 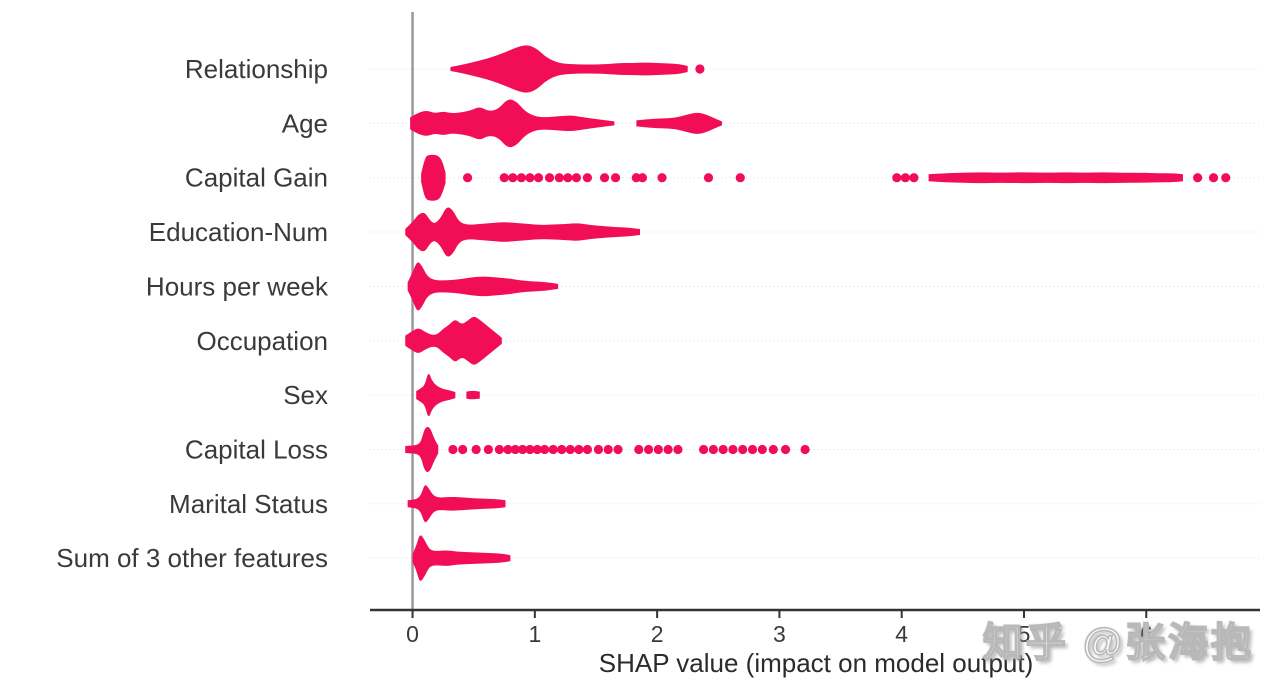 I want to click on beeswarm-education-num, so click(x=523, y=232).